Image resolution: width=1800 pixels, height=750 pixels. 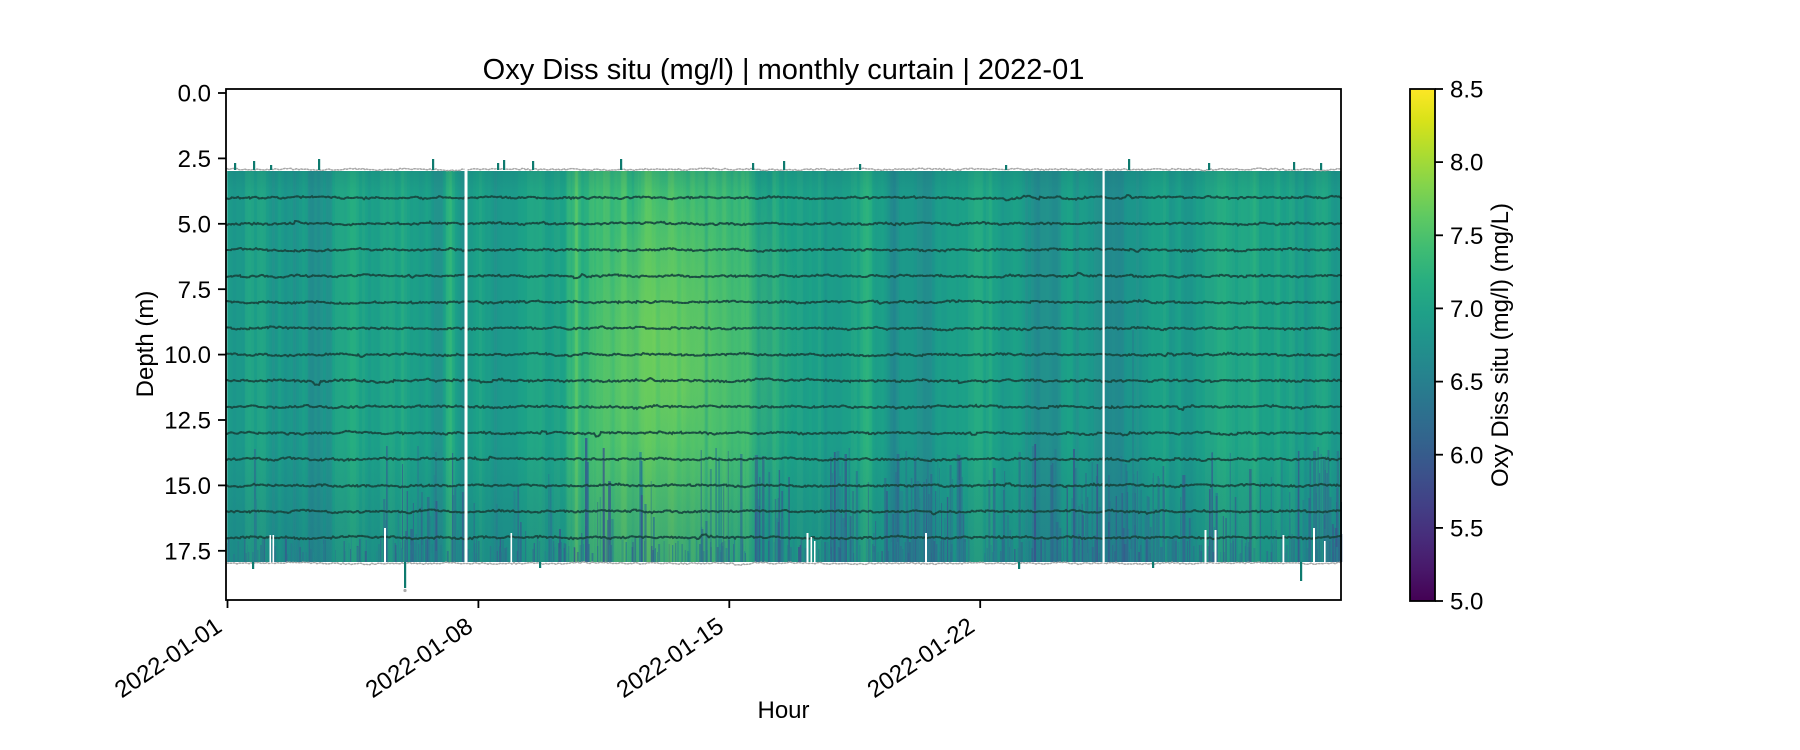 I want to click on svg-text: 8.0, so click(x=1466, y=163).